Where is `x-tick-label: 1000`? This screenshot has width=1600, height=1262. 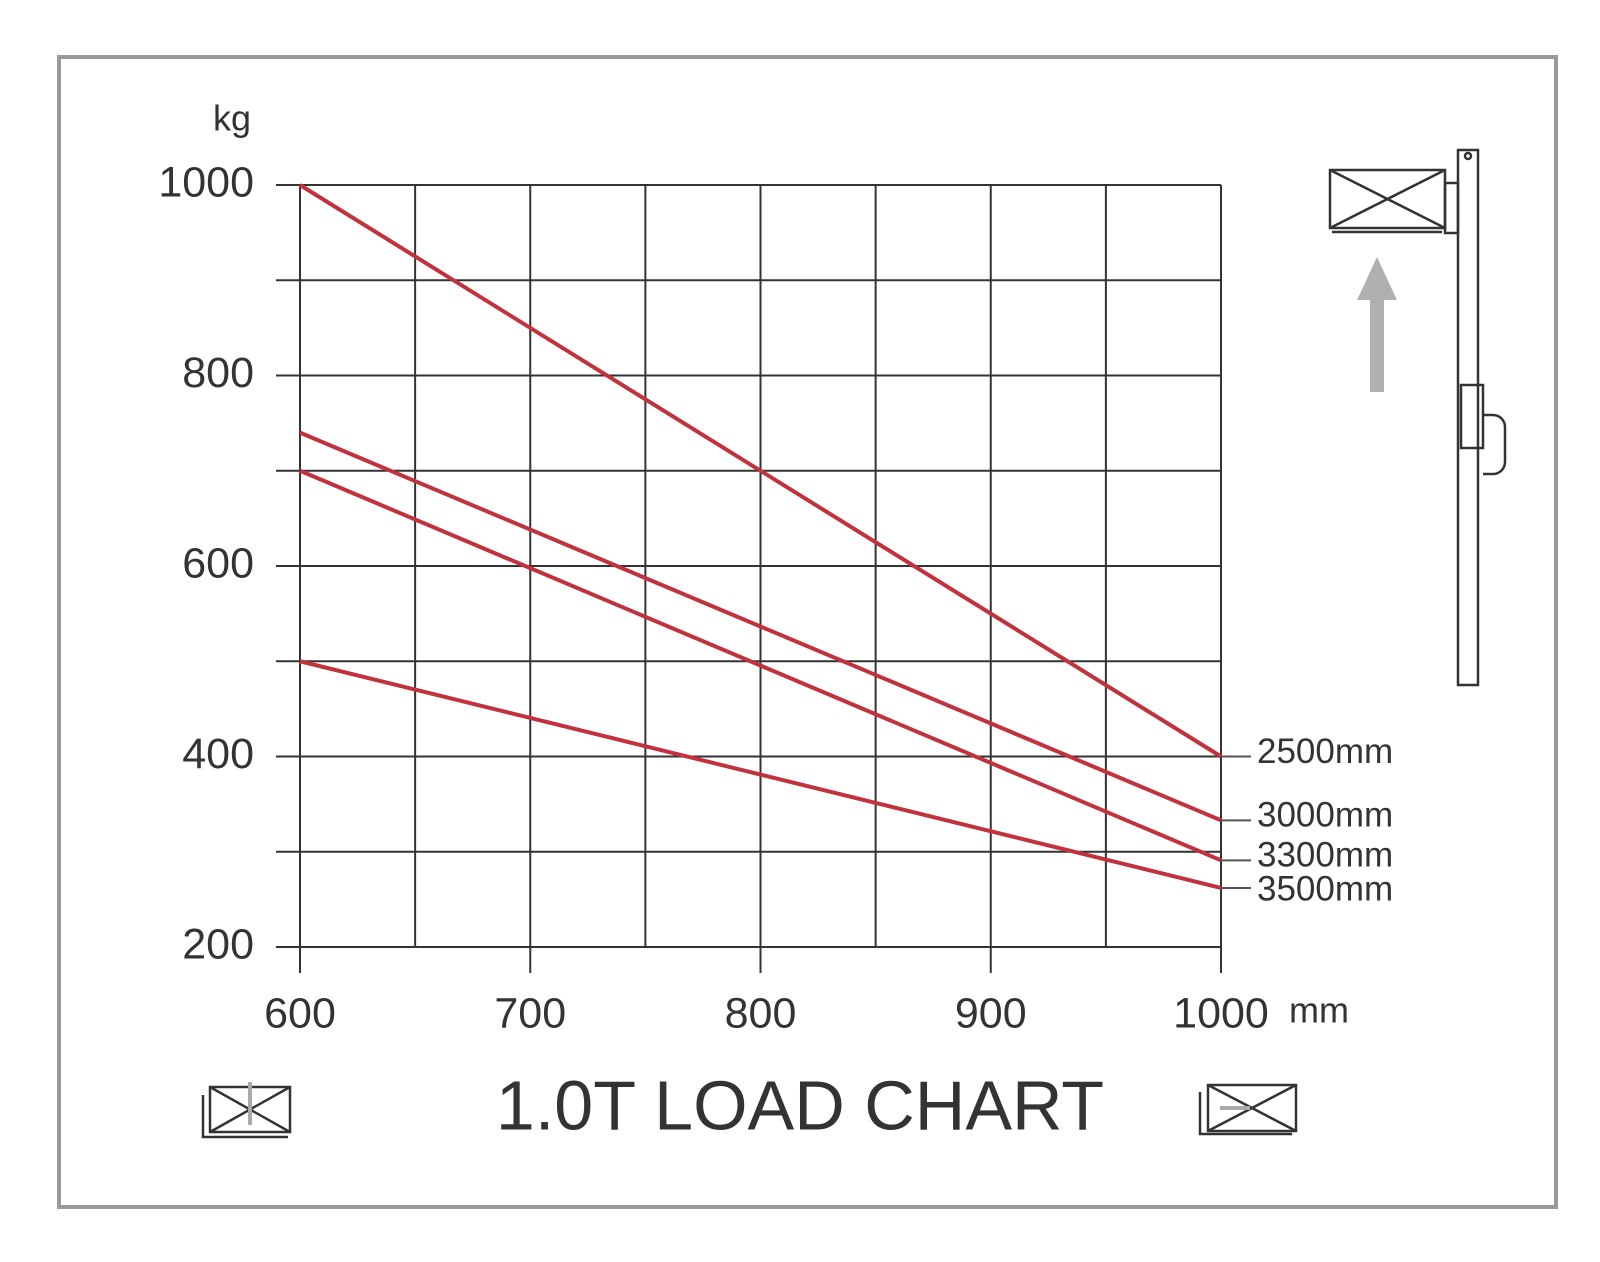 x-tick-label: 1000 is located at coordinates (1221, 1013).